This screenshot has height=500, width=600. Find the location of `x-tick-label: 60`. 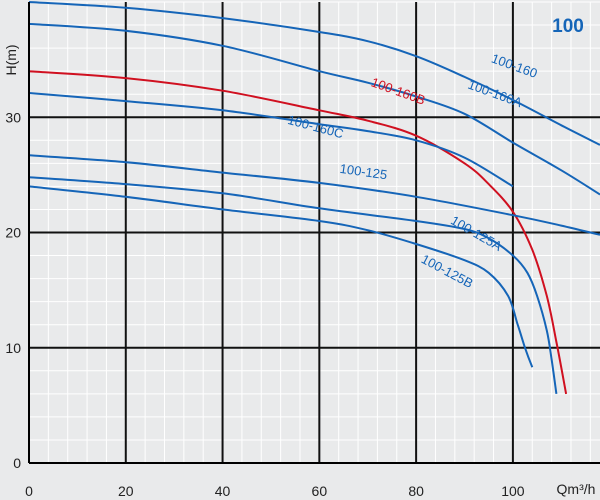

x-tick-label: 60 is located at coordinates (320, 491).